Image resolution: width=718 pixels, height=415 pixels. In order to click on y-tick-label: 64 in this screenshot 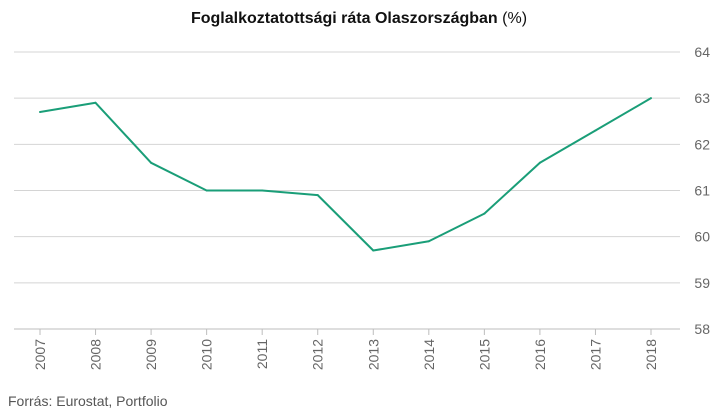, I will do `click(702, 52)`.